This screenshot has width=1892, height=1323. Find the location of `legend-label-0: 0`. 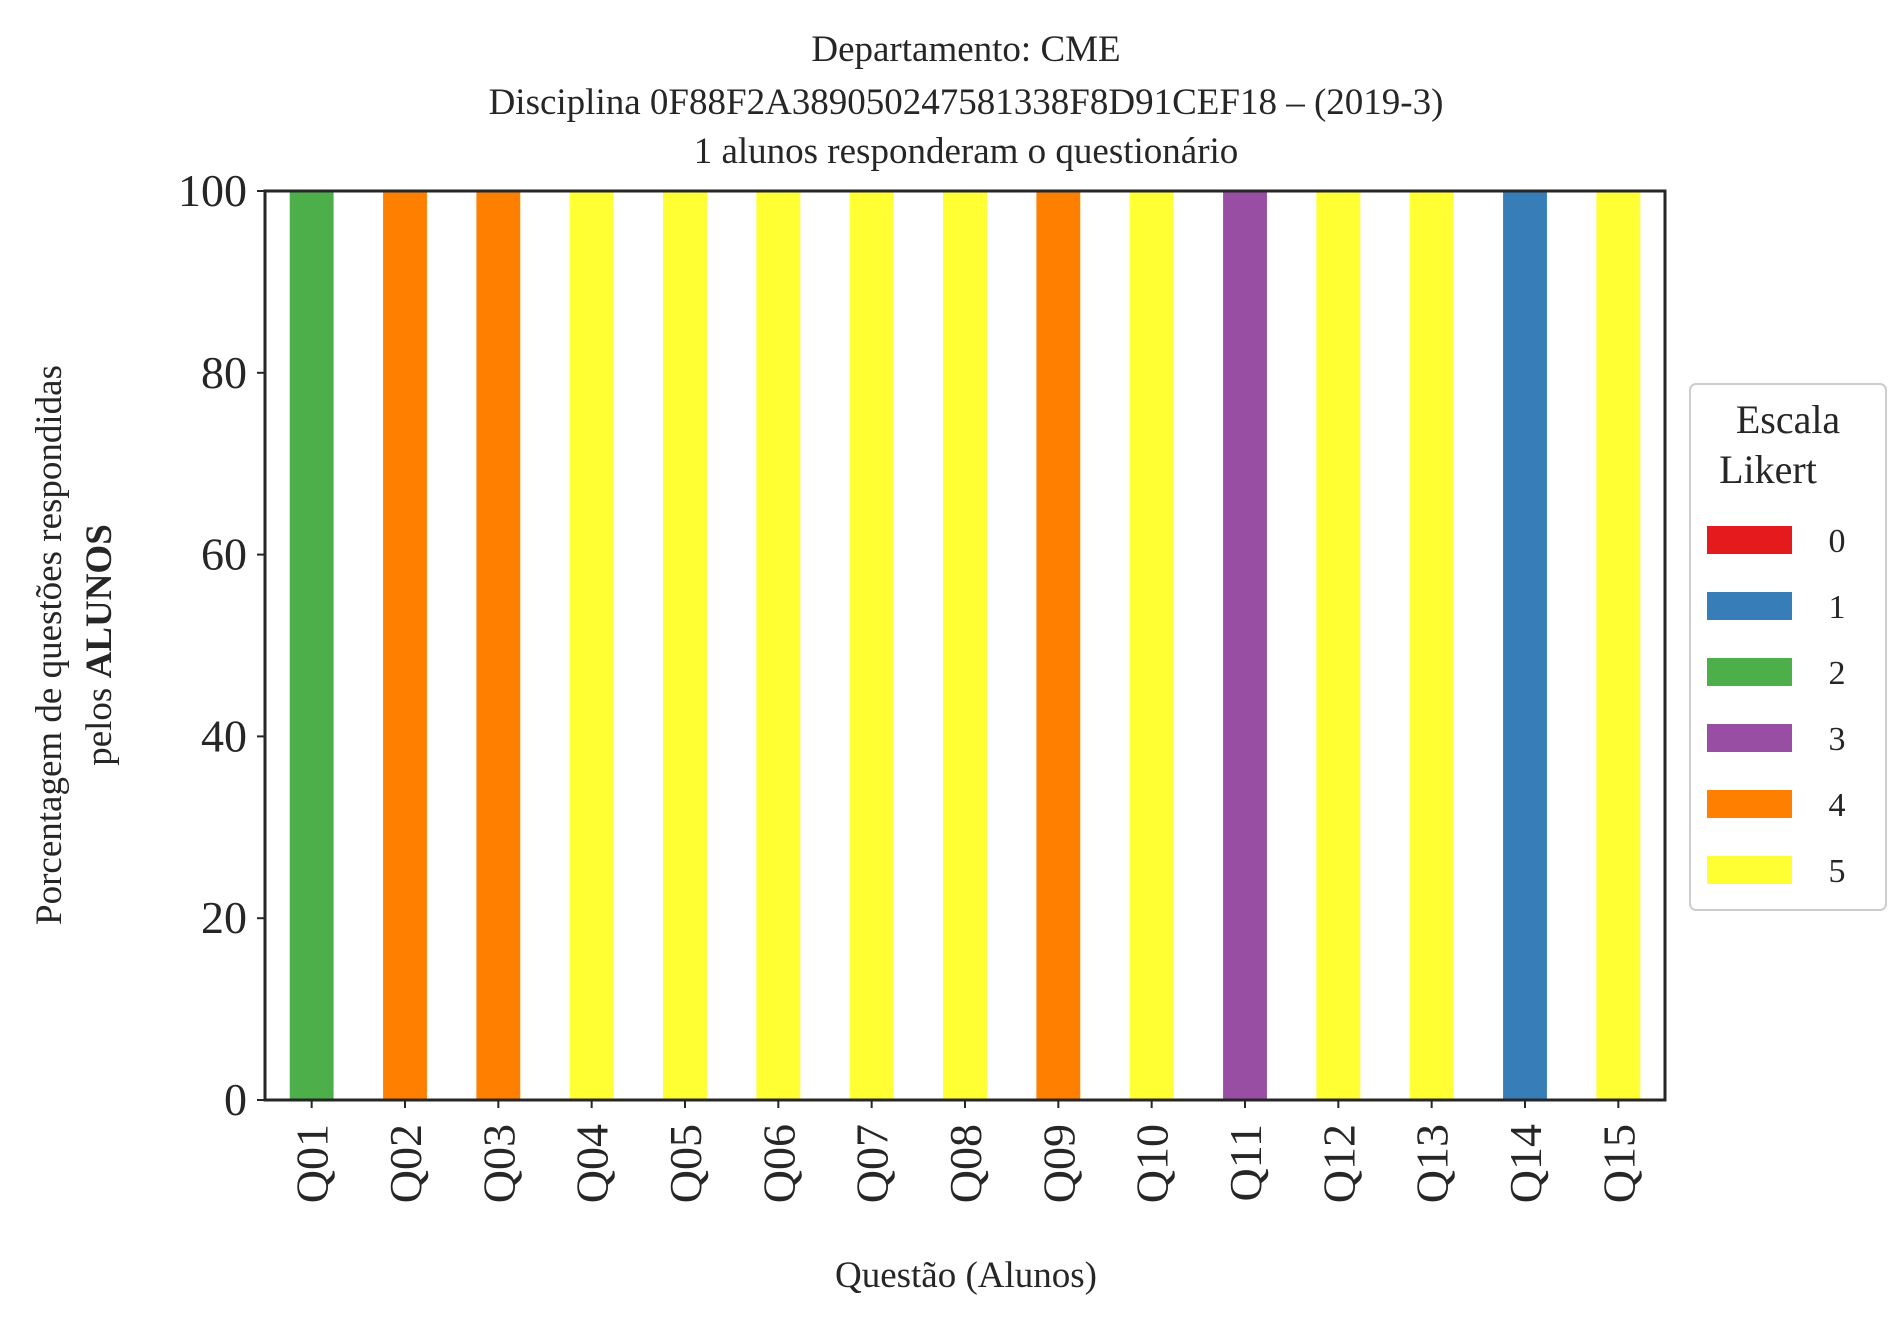

legend-label-0: 0 is located at coordinates (1837, 541).